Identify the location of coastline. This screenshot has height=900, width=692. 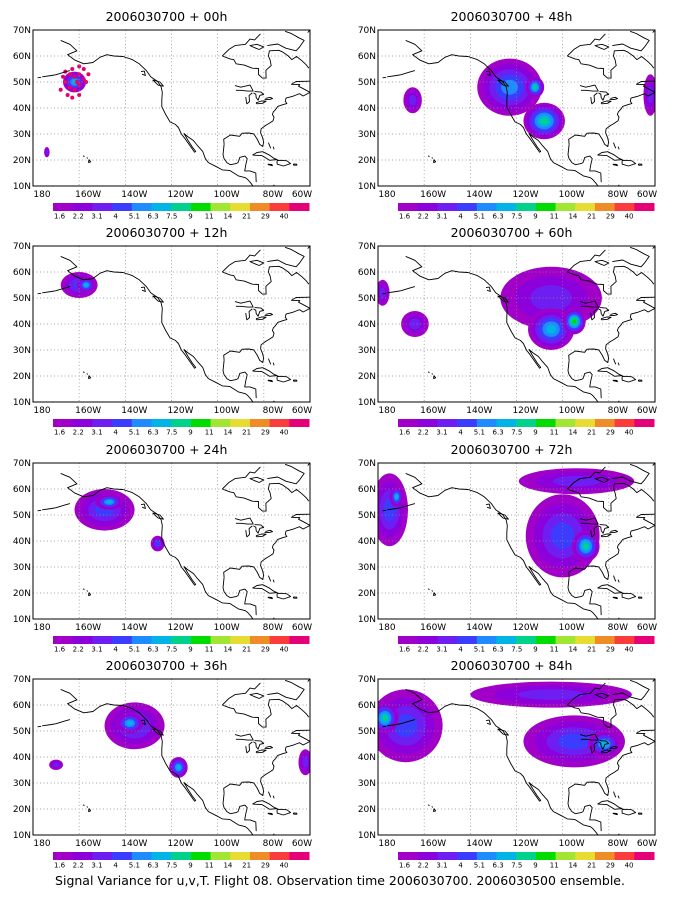
(518, 324).